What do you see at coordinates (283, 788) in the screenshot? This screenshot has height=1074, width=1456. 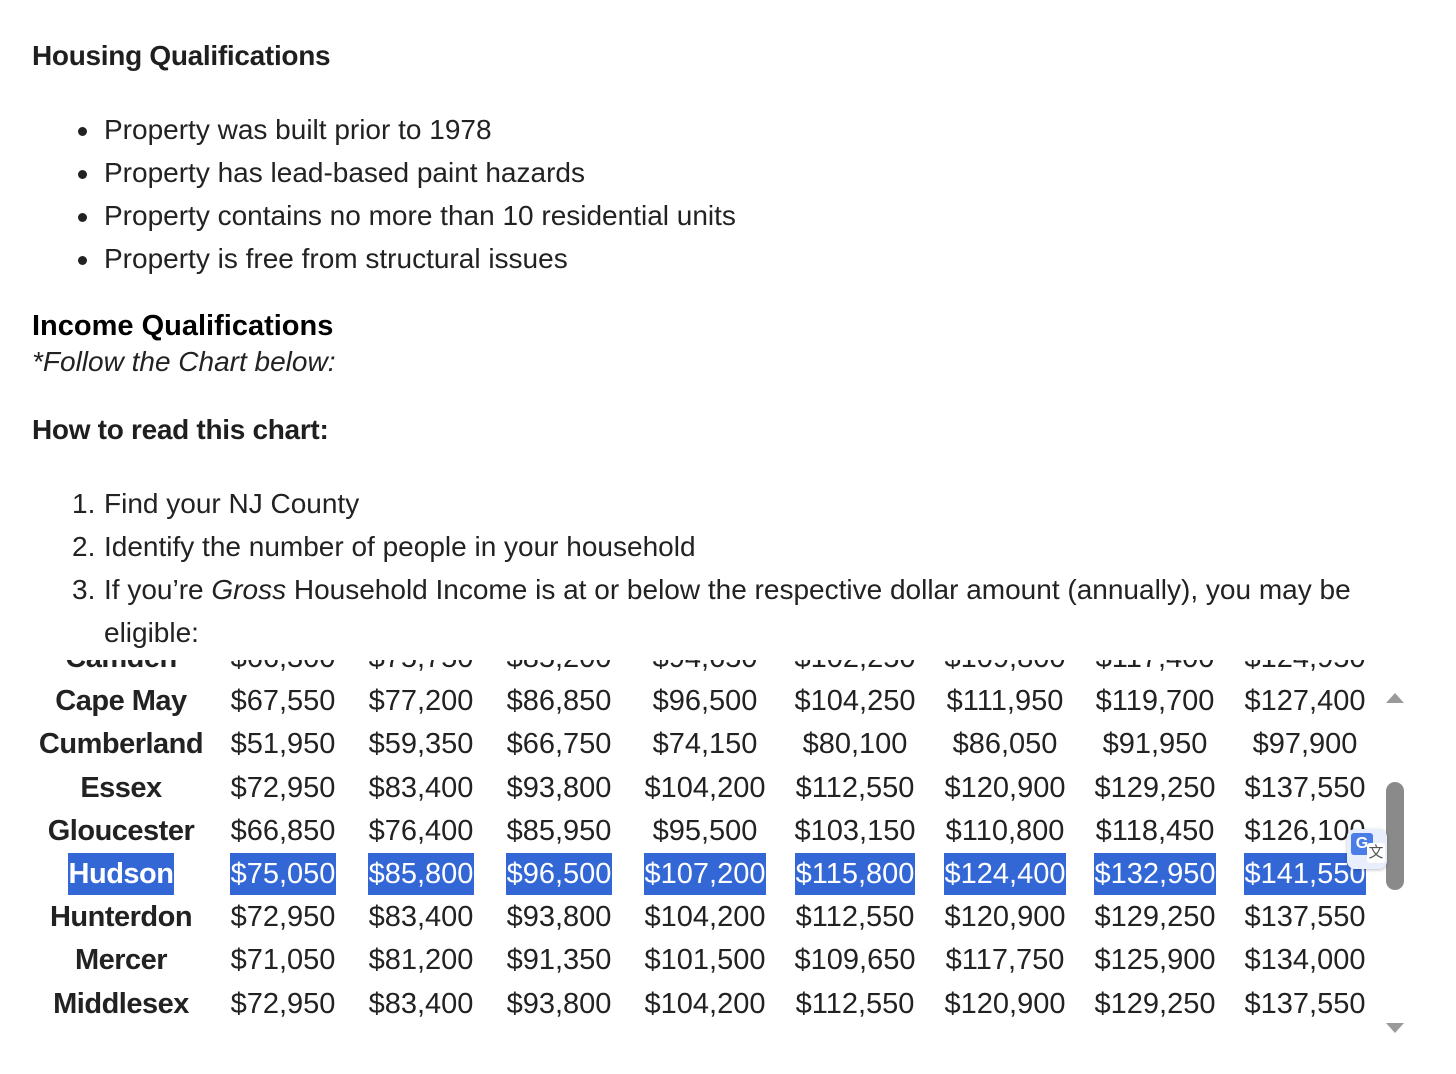 I see `income-limit-cell: $72,950` at bounding box center [283, 788].